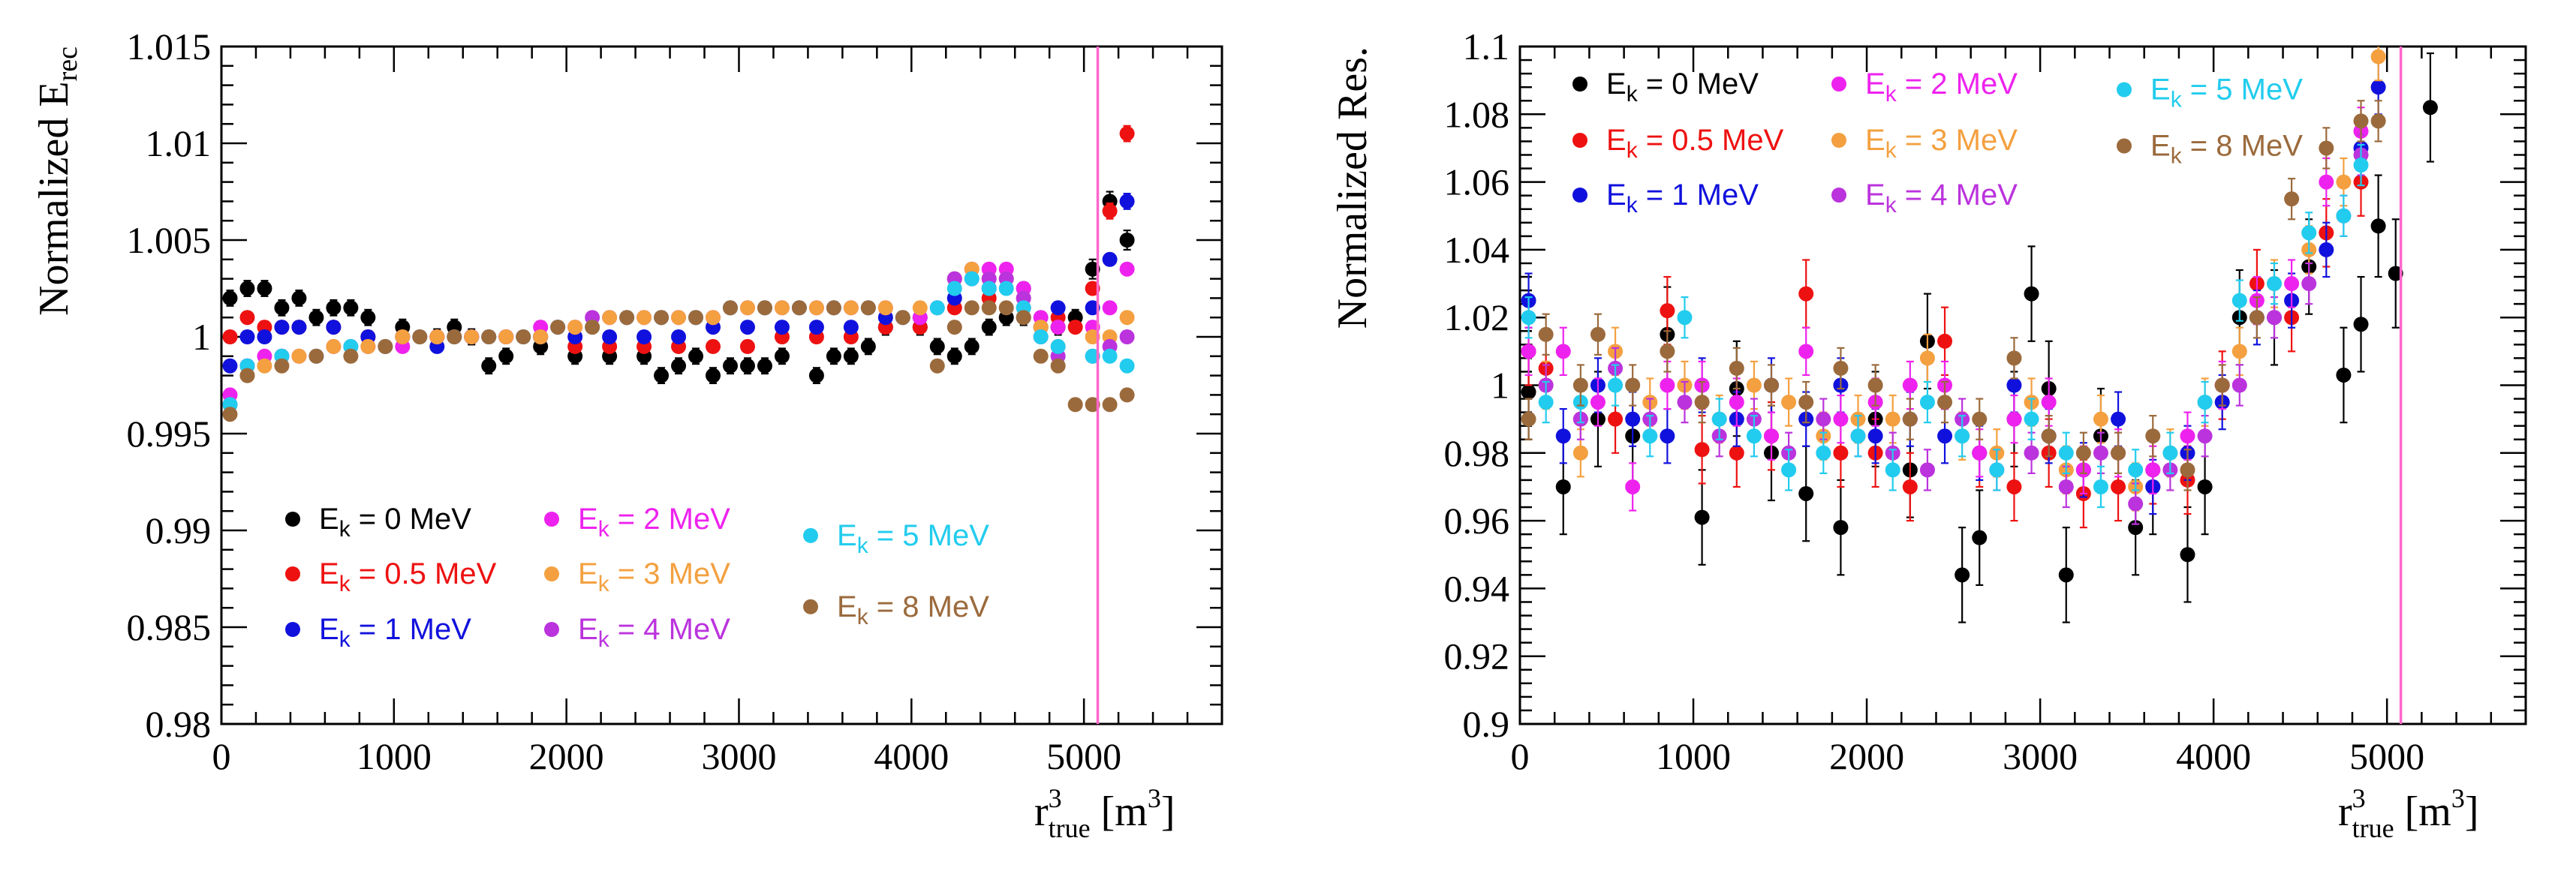  Describe the element at coordinates (169, 240) in the screenshot. I see `y-tick-label: 1.005` at that location.